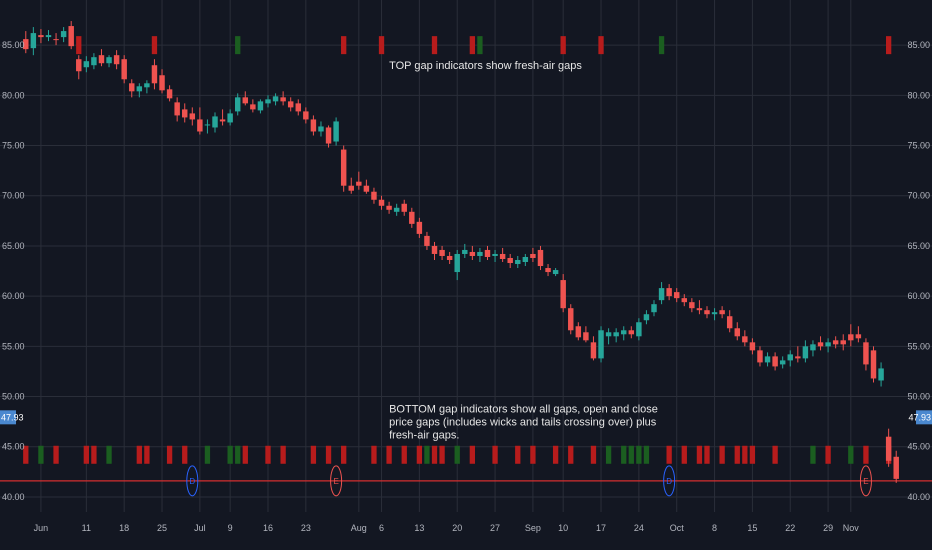  What do you see at coordinates (359, 528) in the screenshot?
I see `x-tick-label: Aug` at bounding box center [359, 528].